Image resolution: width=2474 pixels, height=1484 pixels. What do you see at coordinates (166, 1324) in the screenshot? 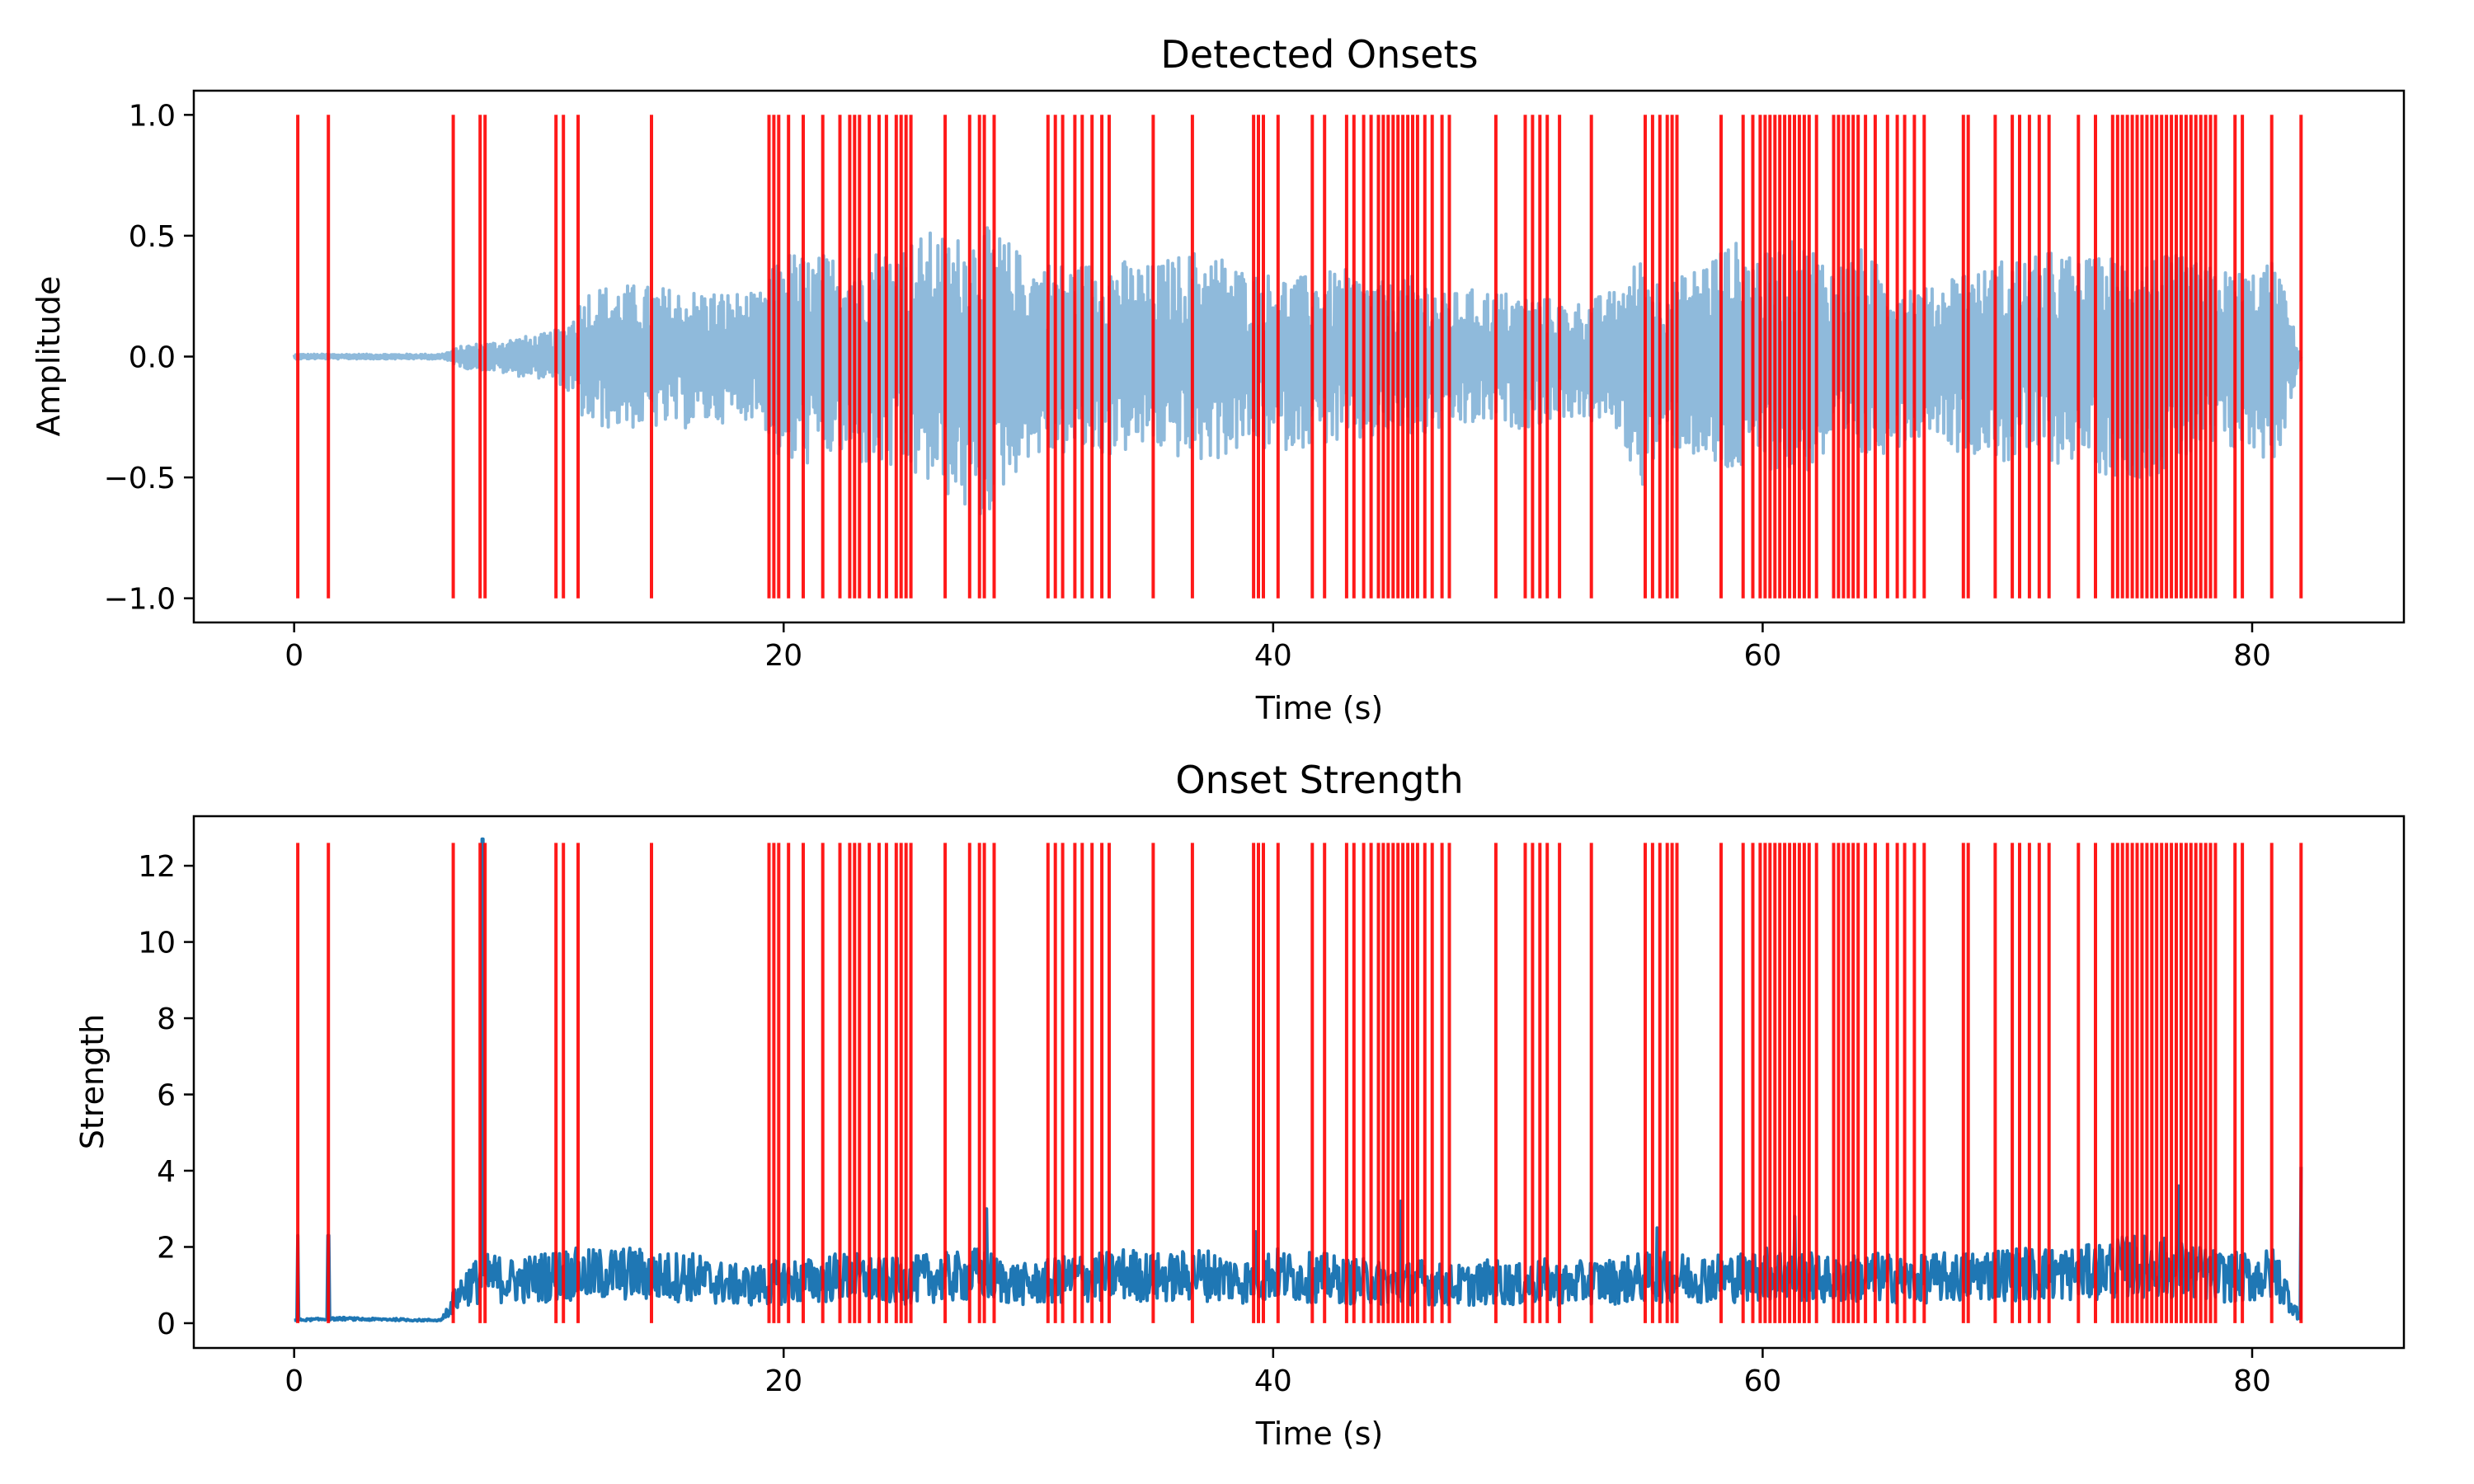
I see `y-tick-label: 0` at bounding box center [166, 1324].